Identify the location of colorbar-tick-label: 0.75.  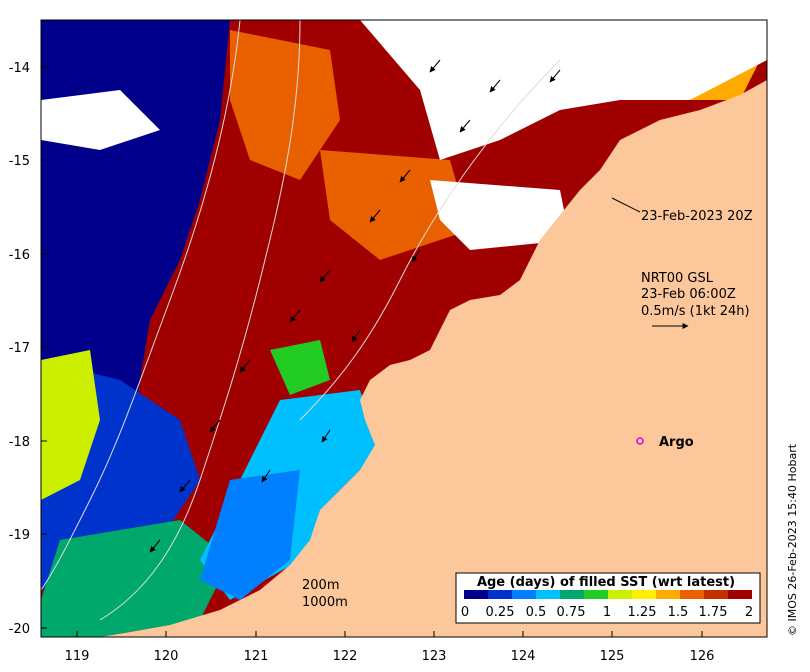
(571, 612).